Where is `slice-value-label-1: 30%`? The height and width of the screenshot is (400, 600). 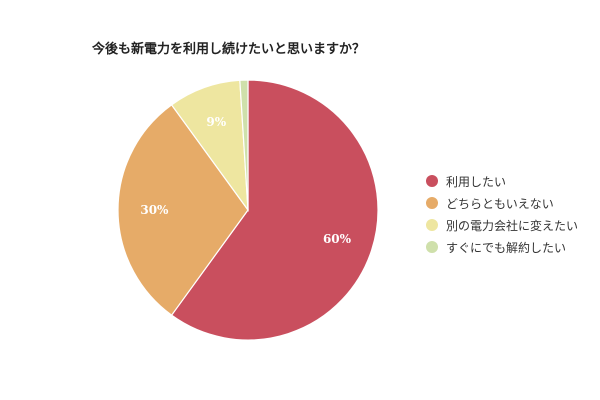
slice-value-label-1: 30% is located at coordinates (154, 210).